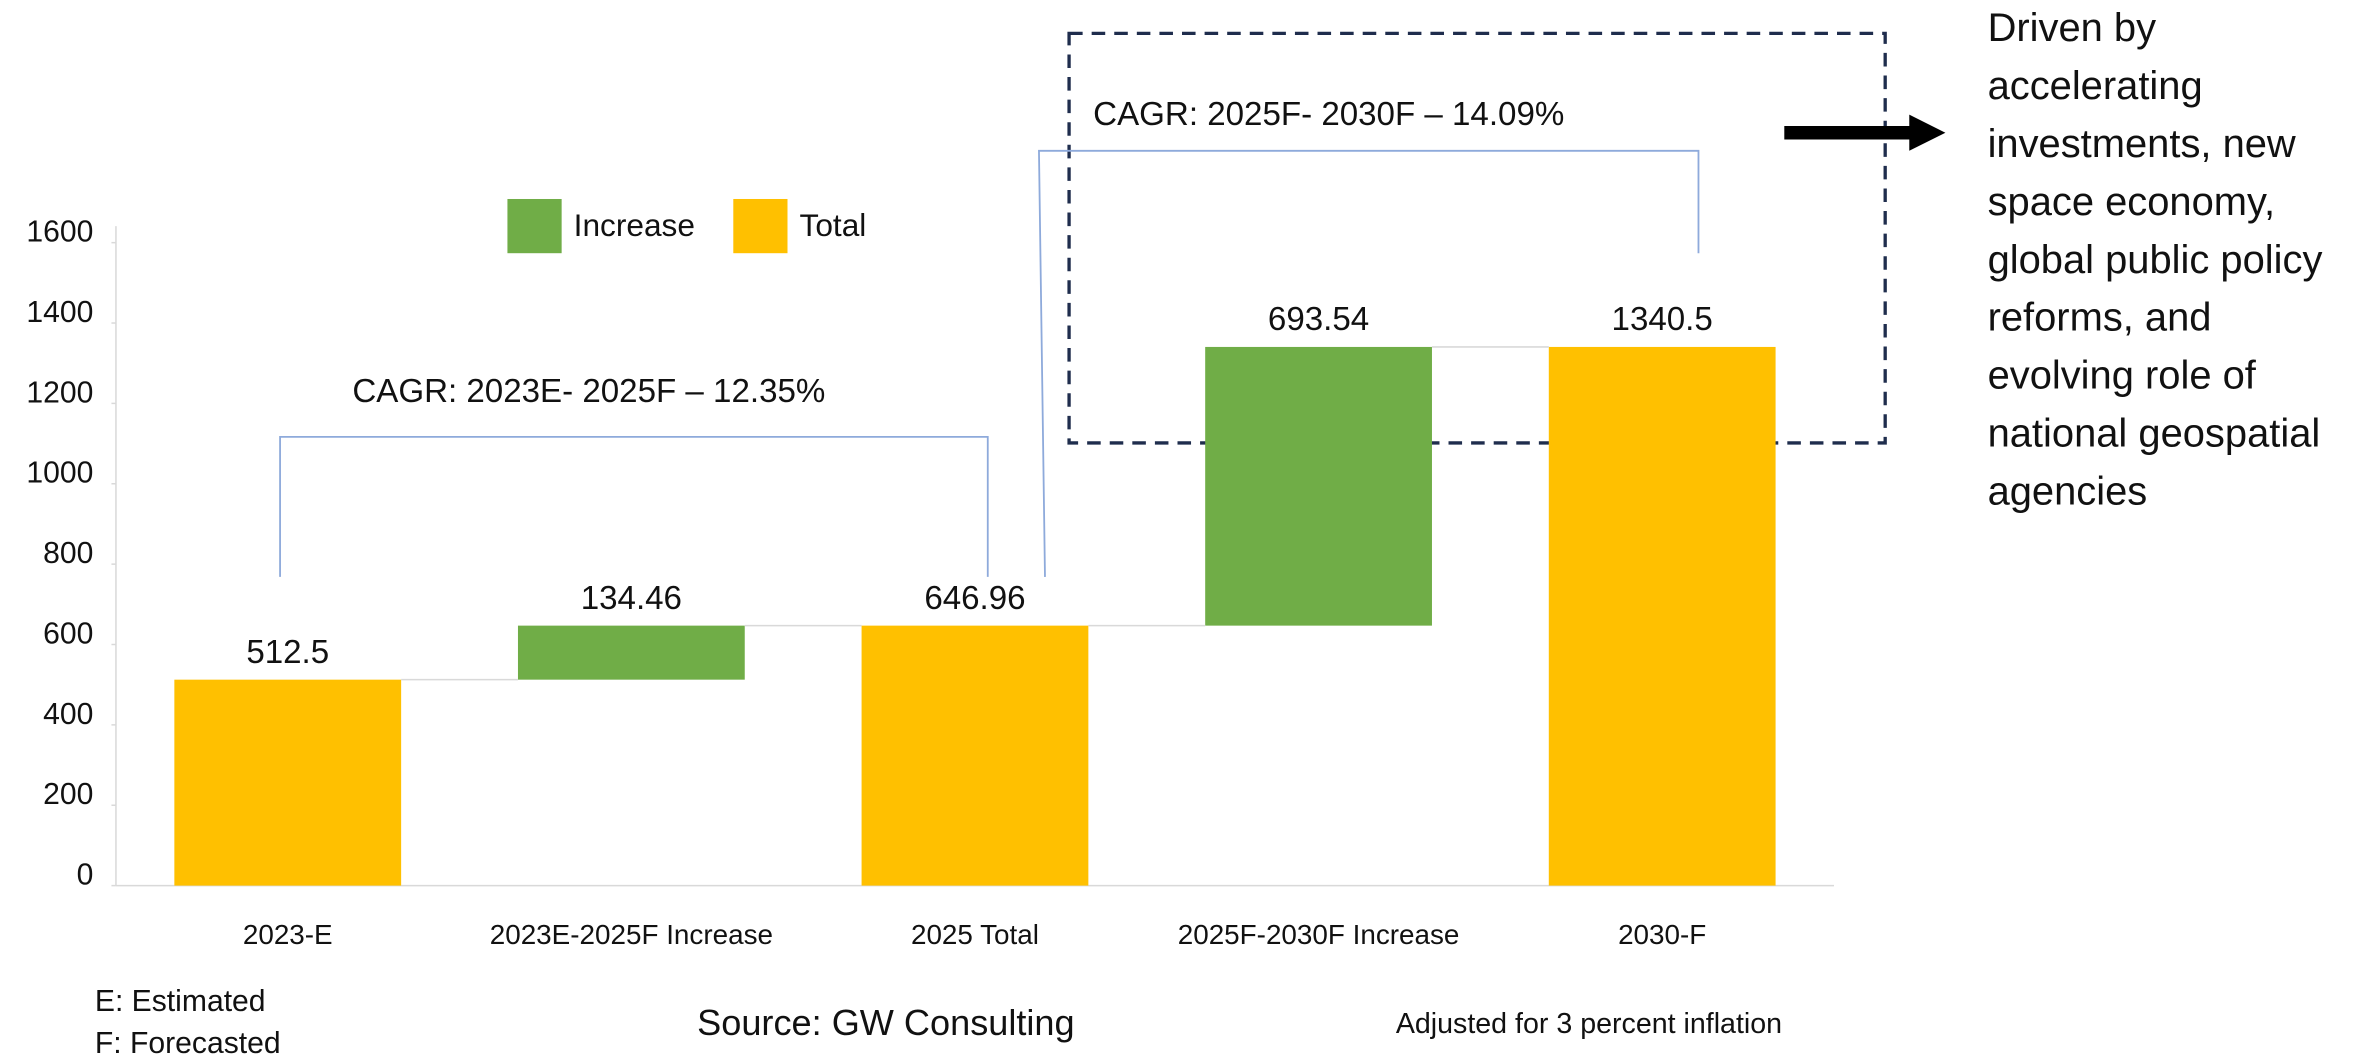 The height and width of the screenshot is (1059, 2361). What do you see at coordinates (975, 934) in the screenshot?
I see `x-tick-label: 2025 Total` at bounding box center [975, 934].